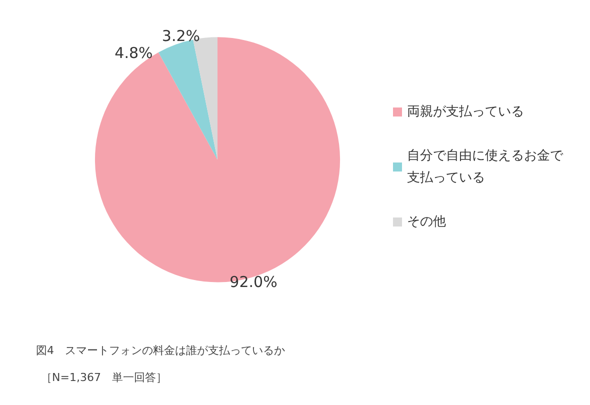 Image resolution: width=590 pixels, height=405 pixels. I want to click on legend-label: 両親が支払っている, so click(465, 112).